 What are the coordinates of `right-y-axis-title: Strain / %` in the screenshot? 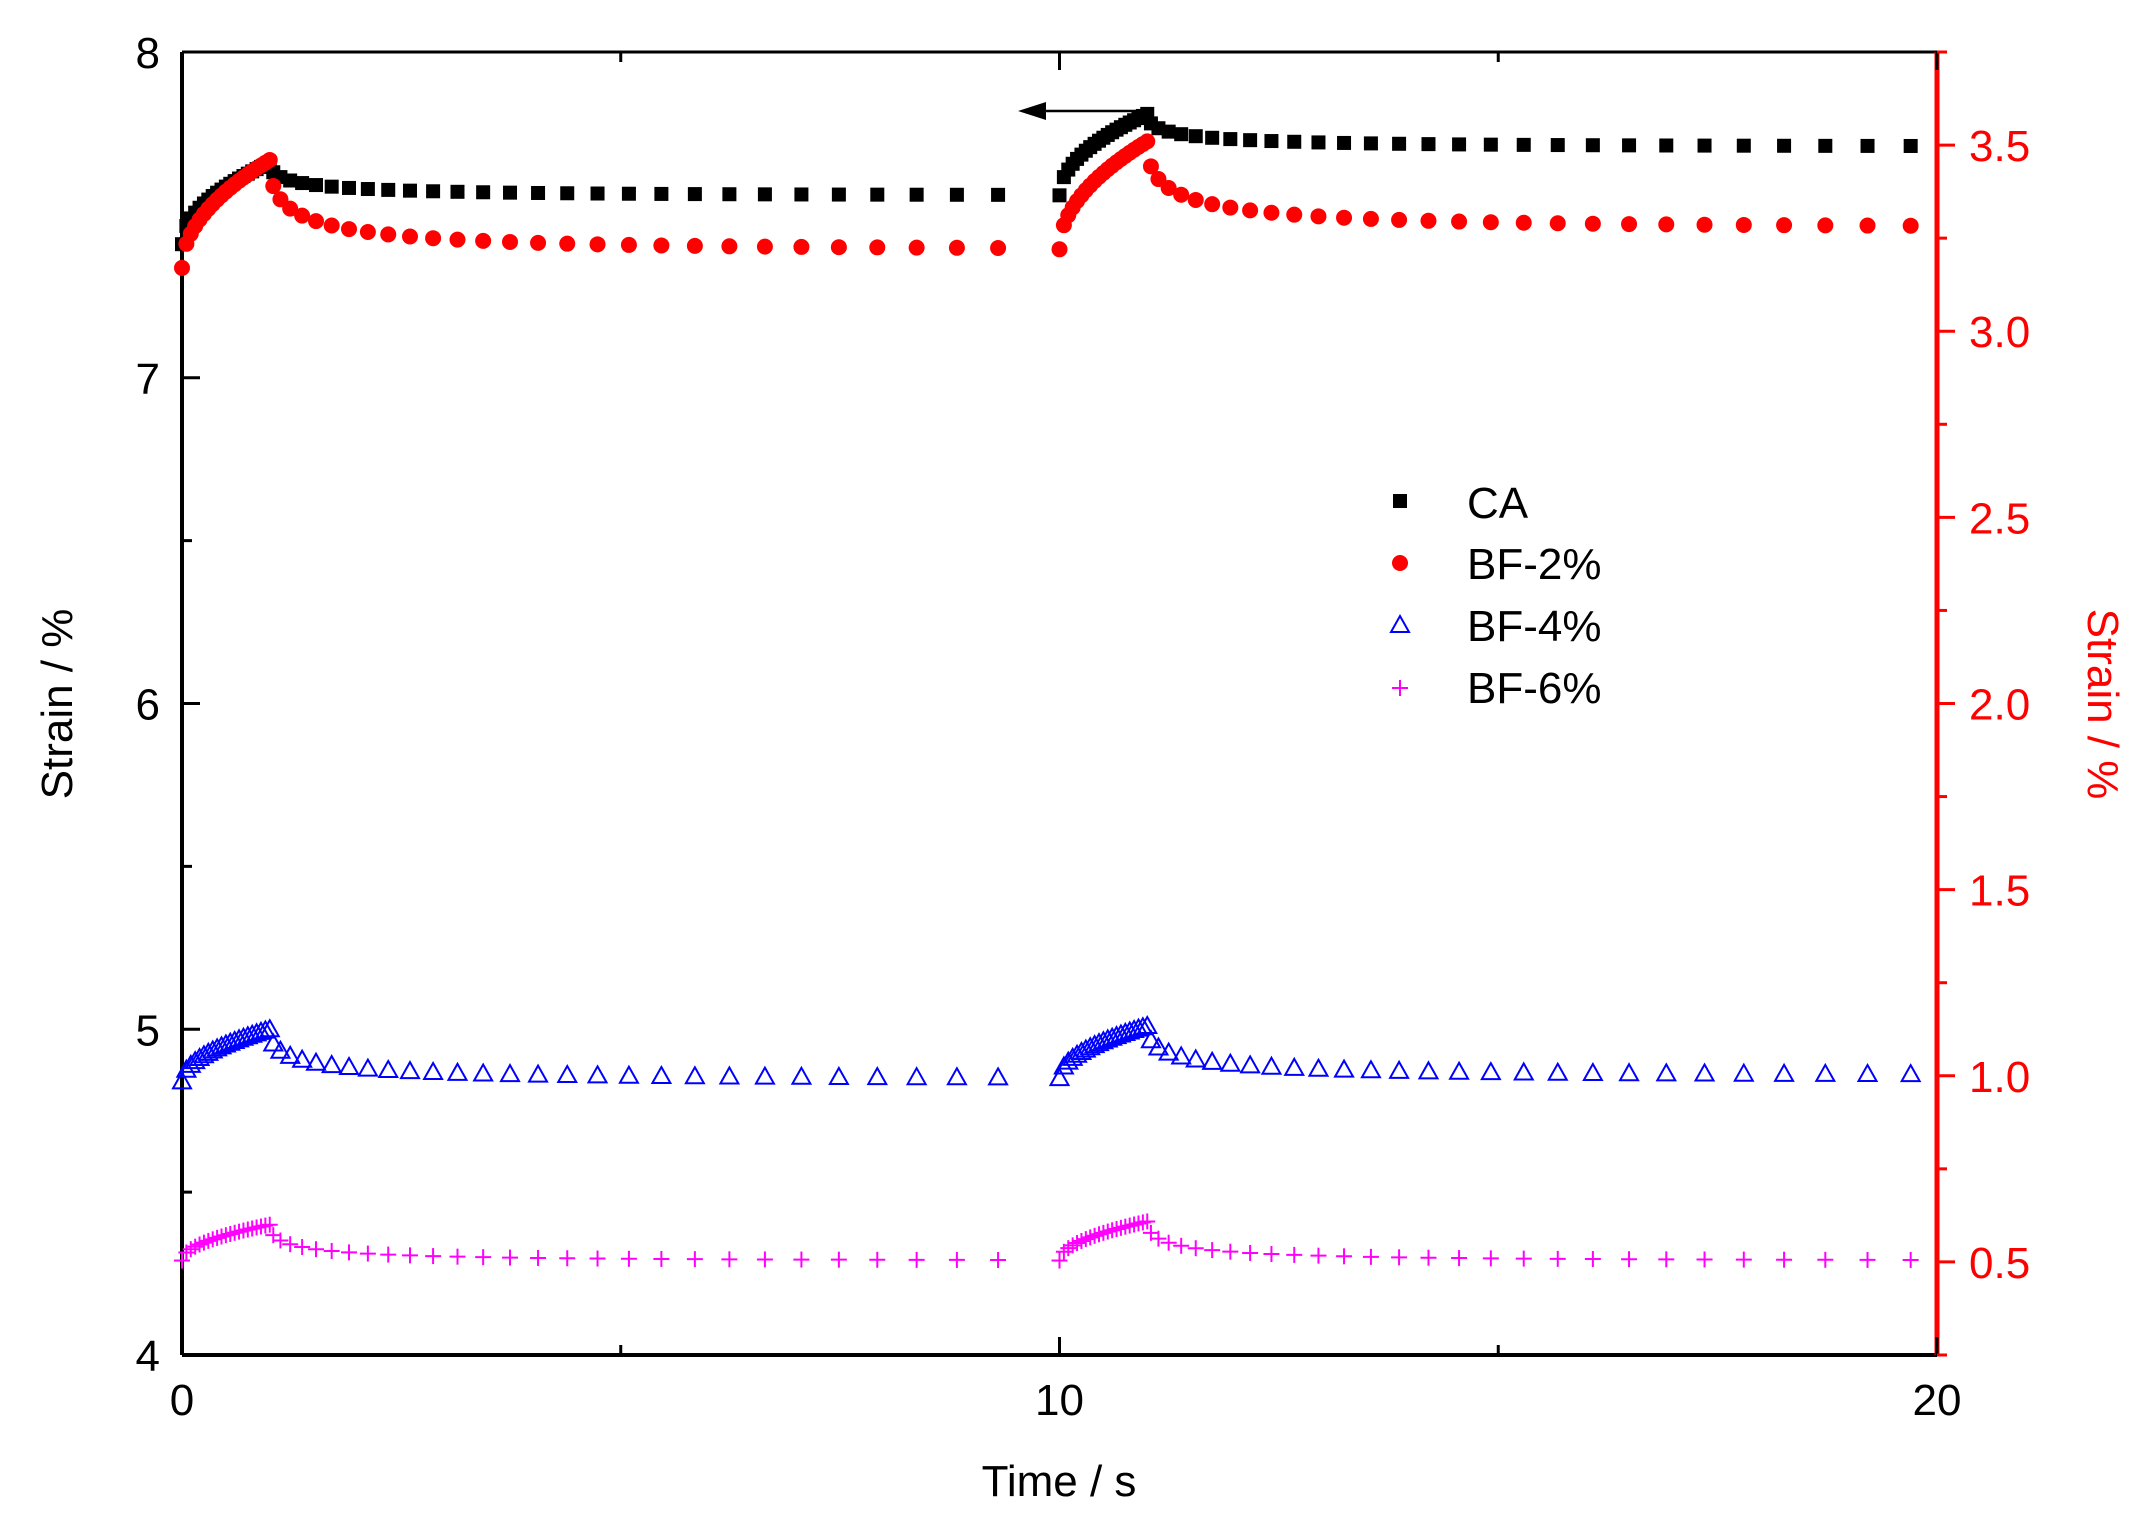 It's located at (2102, 704).